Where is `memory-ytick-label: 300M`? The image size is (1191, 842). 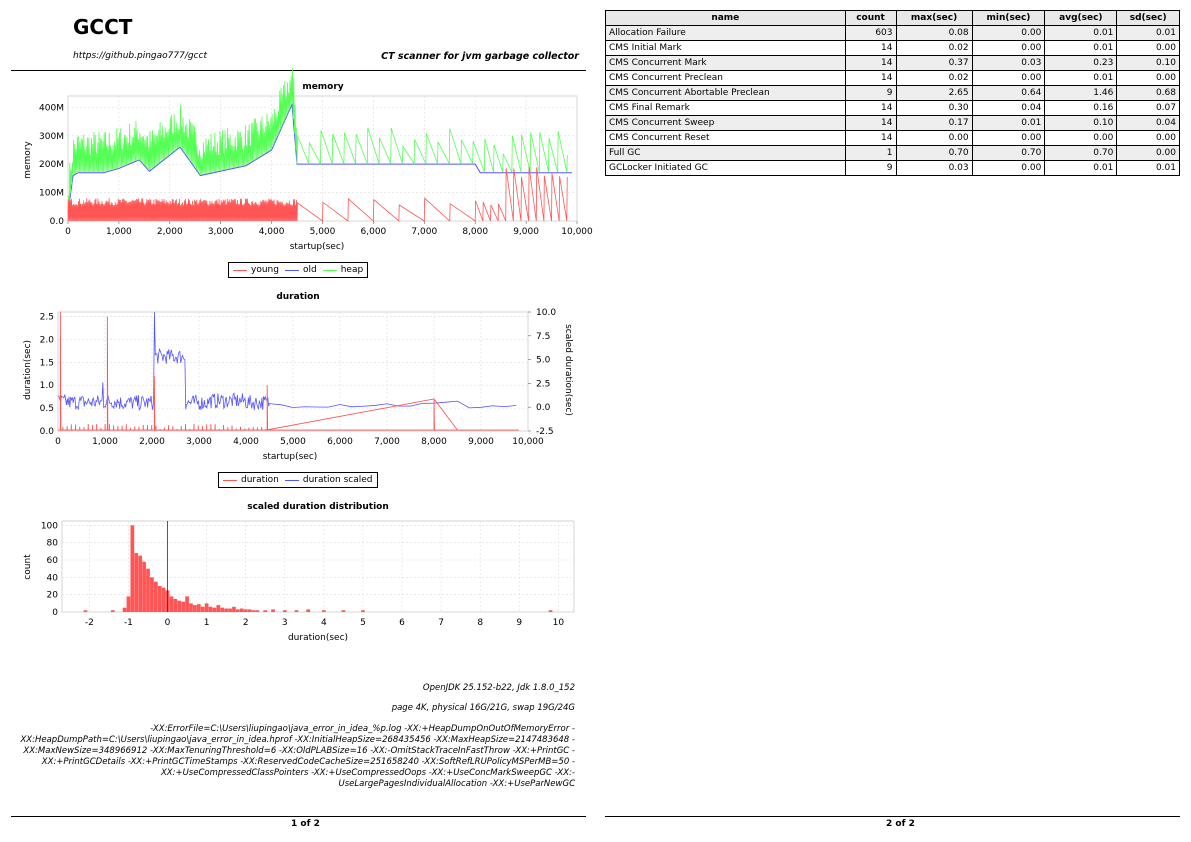 memory-ytick-label: 300M is located at coordinates (51, 137).